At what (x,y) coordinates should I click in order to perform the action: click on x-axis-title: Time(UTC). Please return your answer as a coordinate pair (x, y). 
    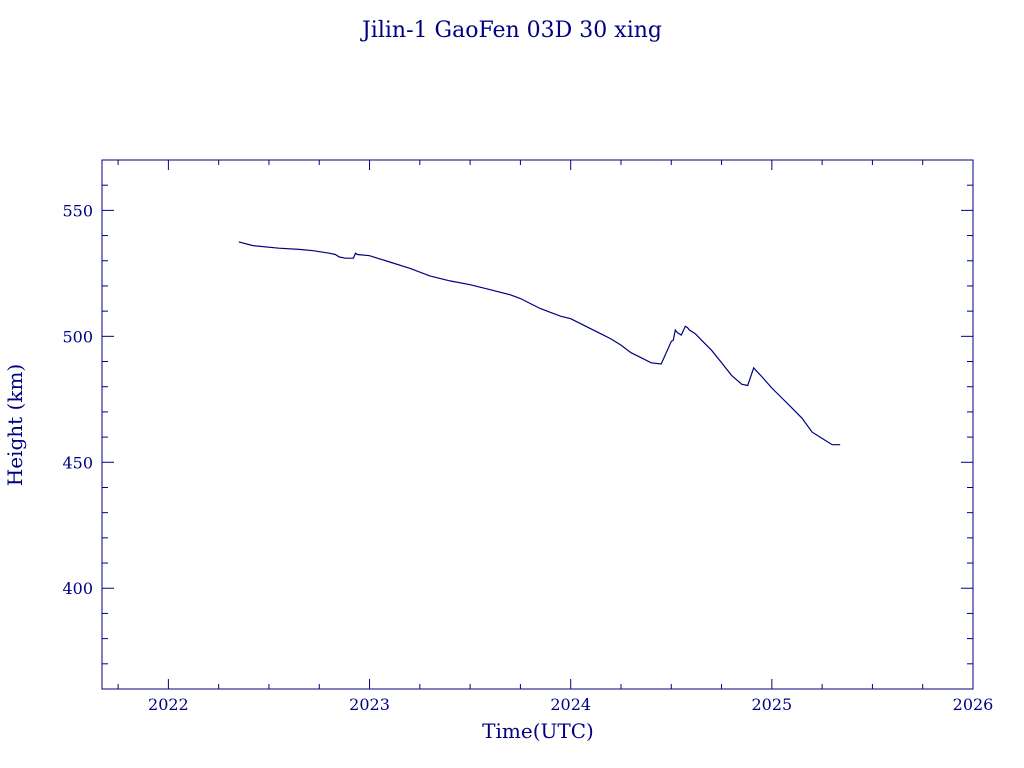
    Looking at the image, I should click on (538, 731).